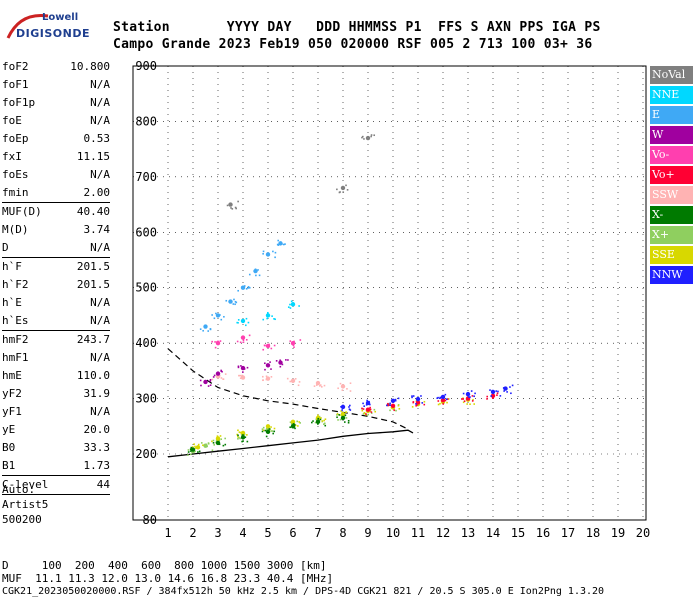 The image size is (700, 600). I want to click on y-tick-label: 600, so click(146, 232).